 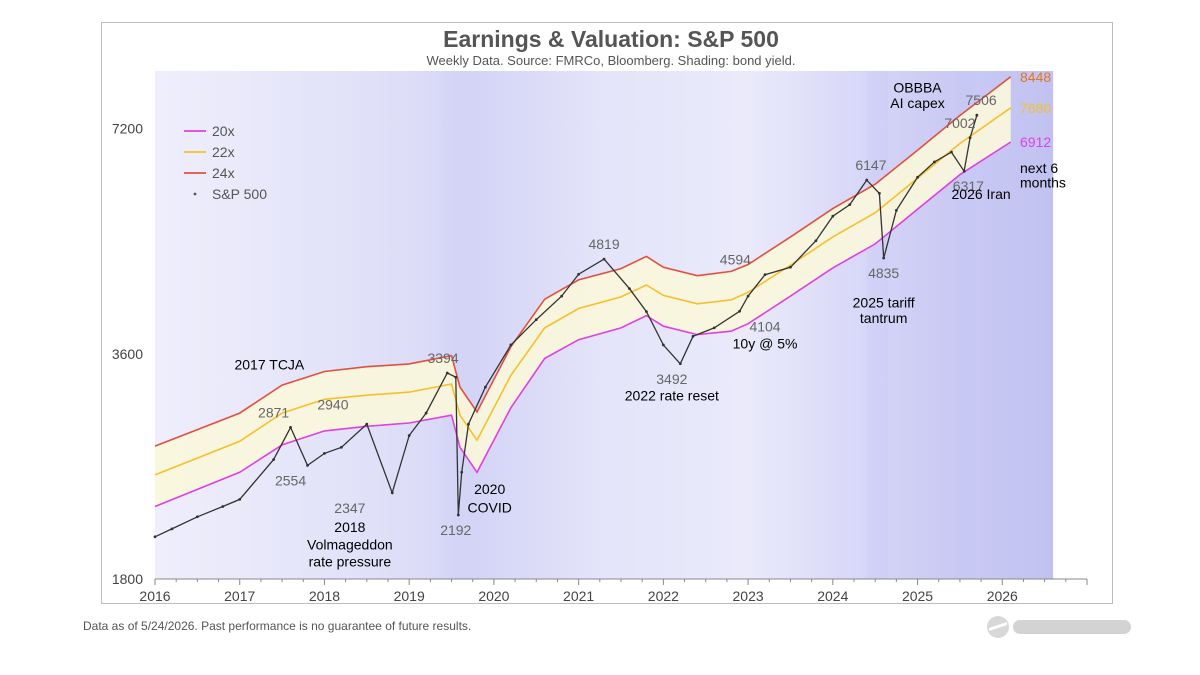 What do you see at coordinates (966, 325) in the screenshot?
I see `bond-yield-shading-band` at bounding box center [966, 325].